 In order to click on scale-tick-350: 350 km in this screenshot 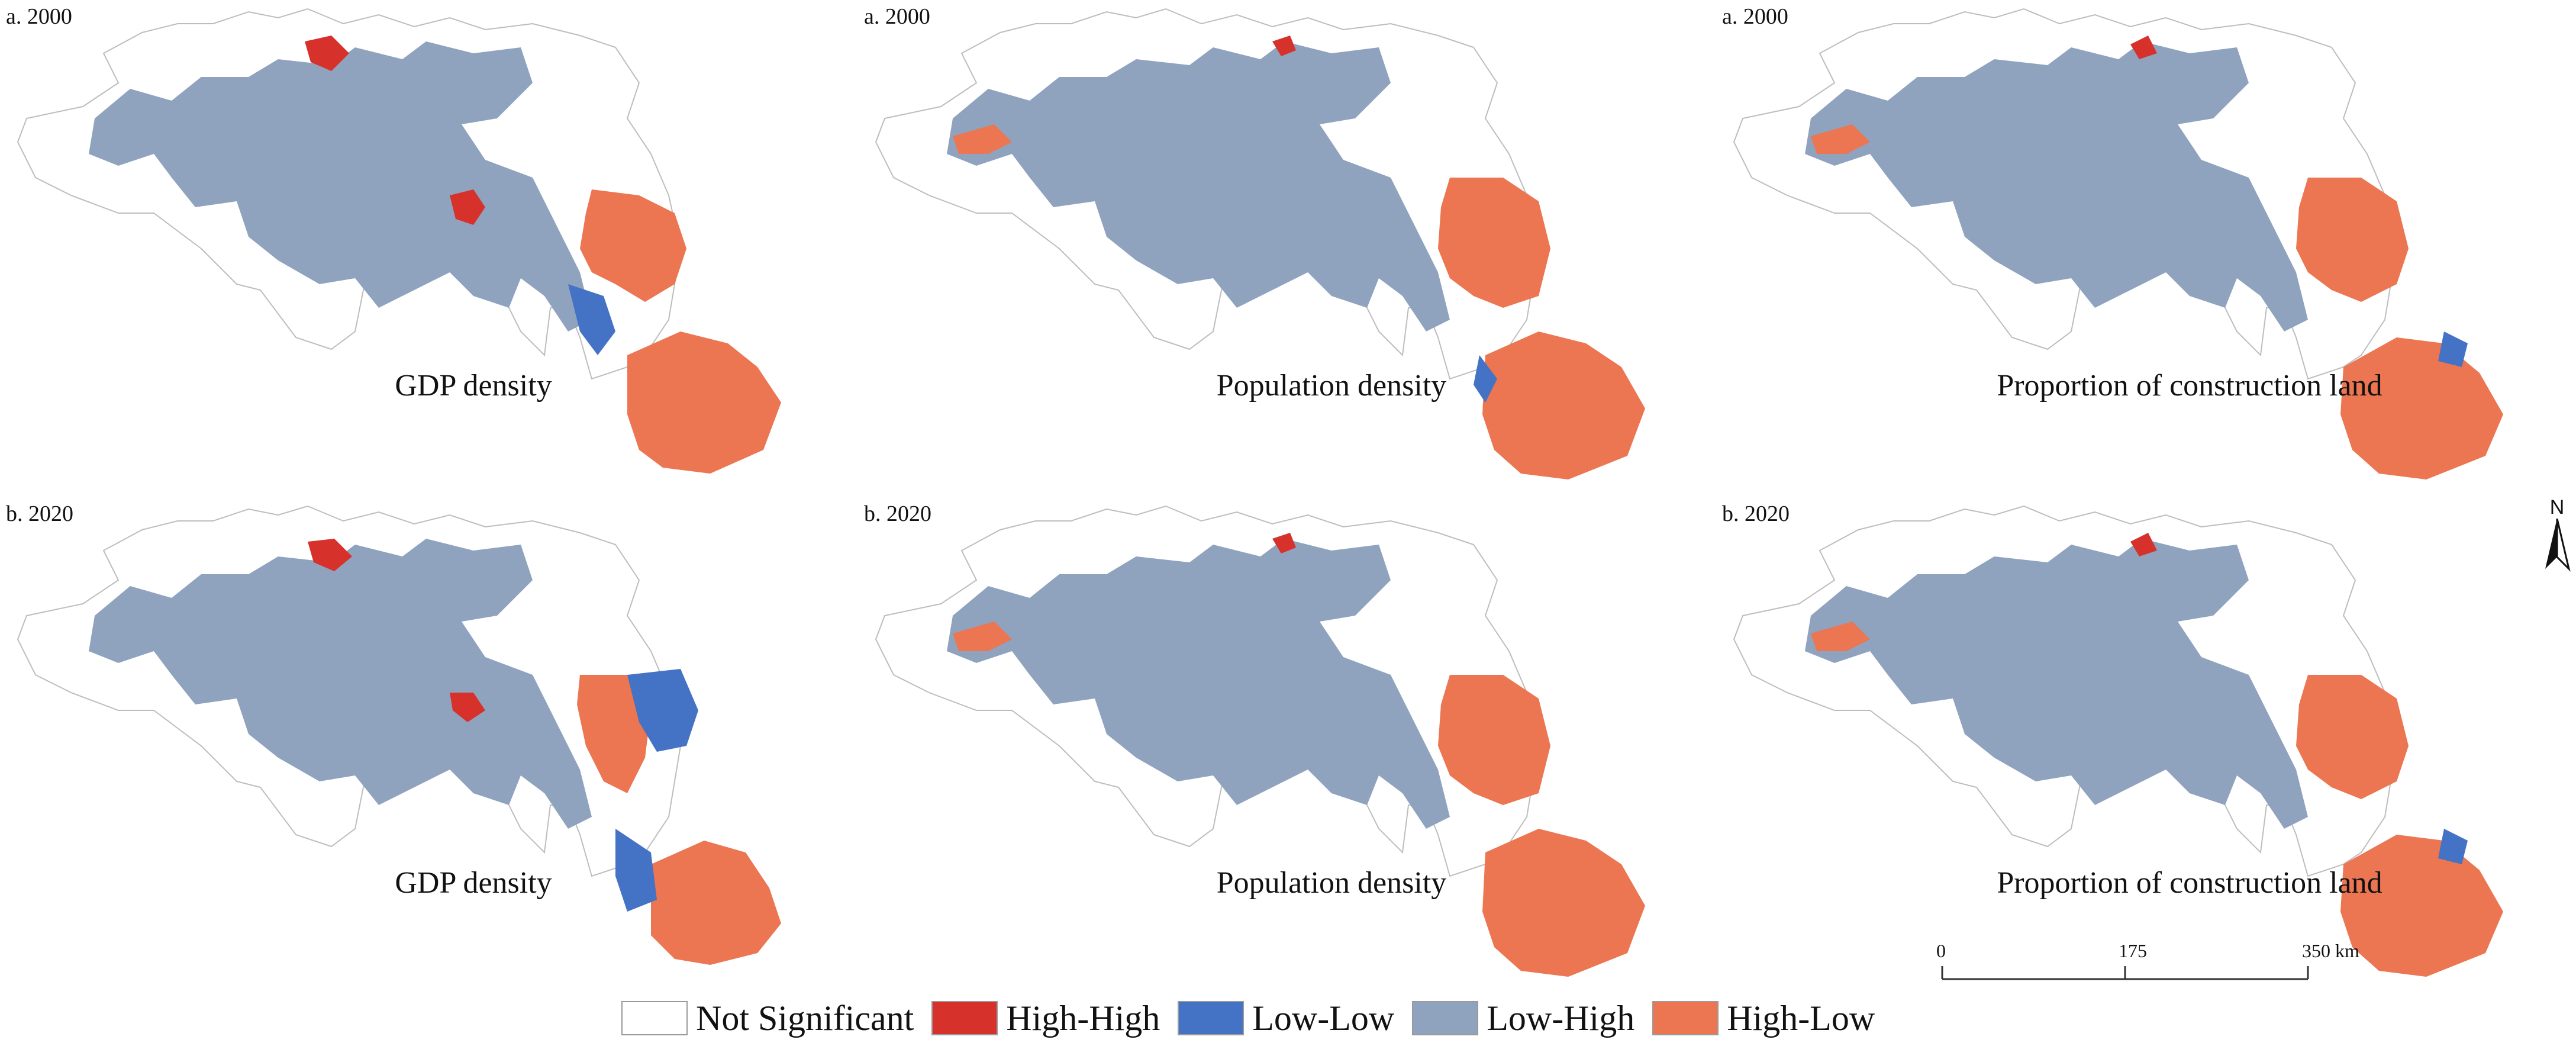, I will do `click(2330, 951)`.